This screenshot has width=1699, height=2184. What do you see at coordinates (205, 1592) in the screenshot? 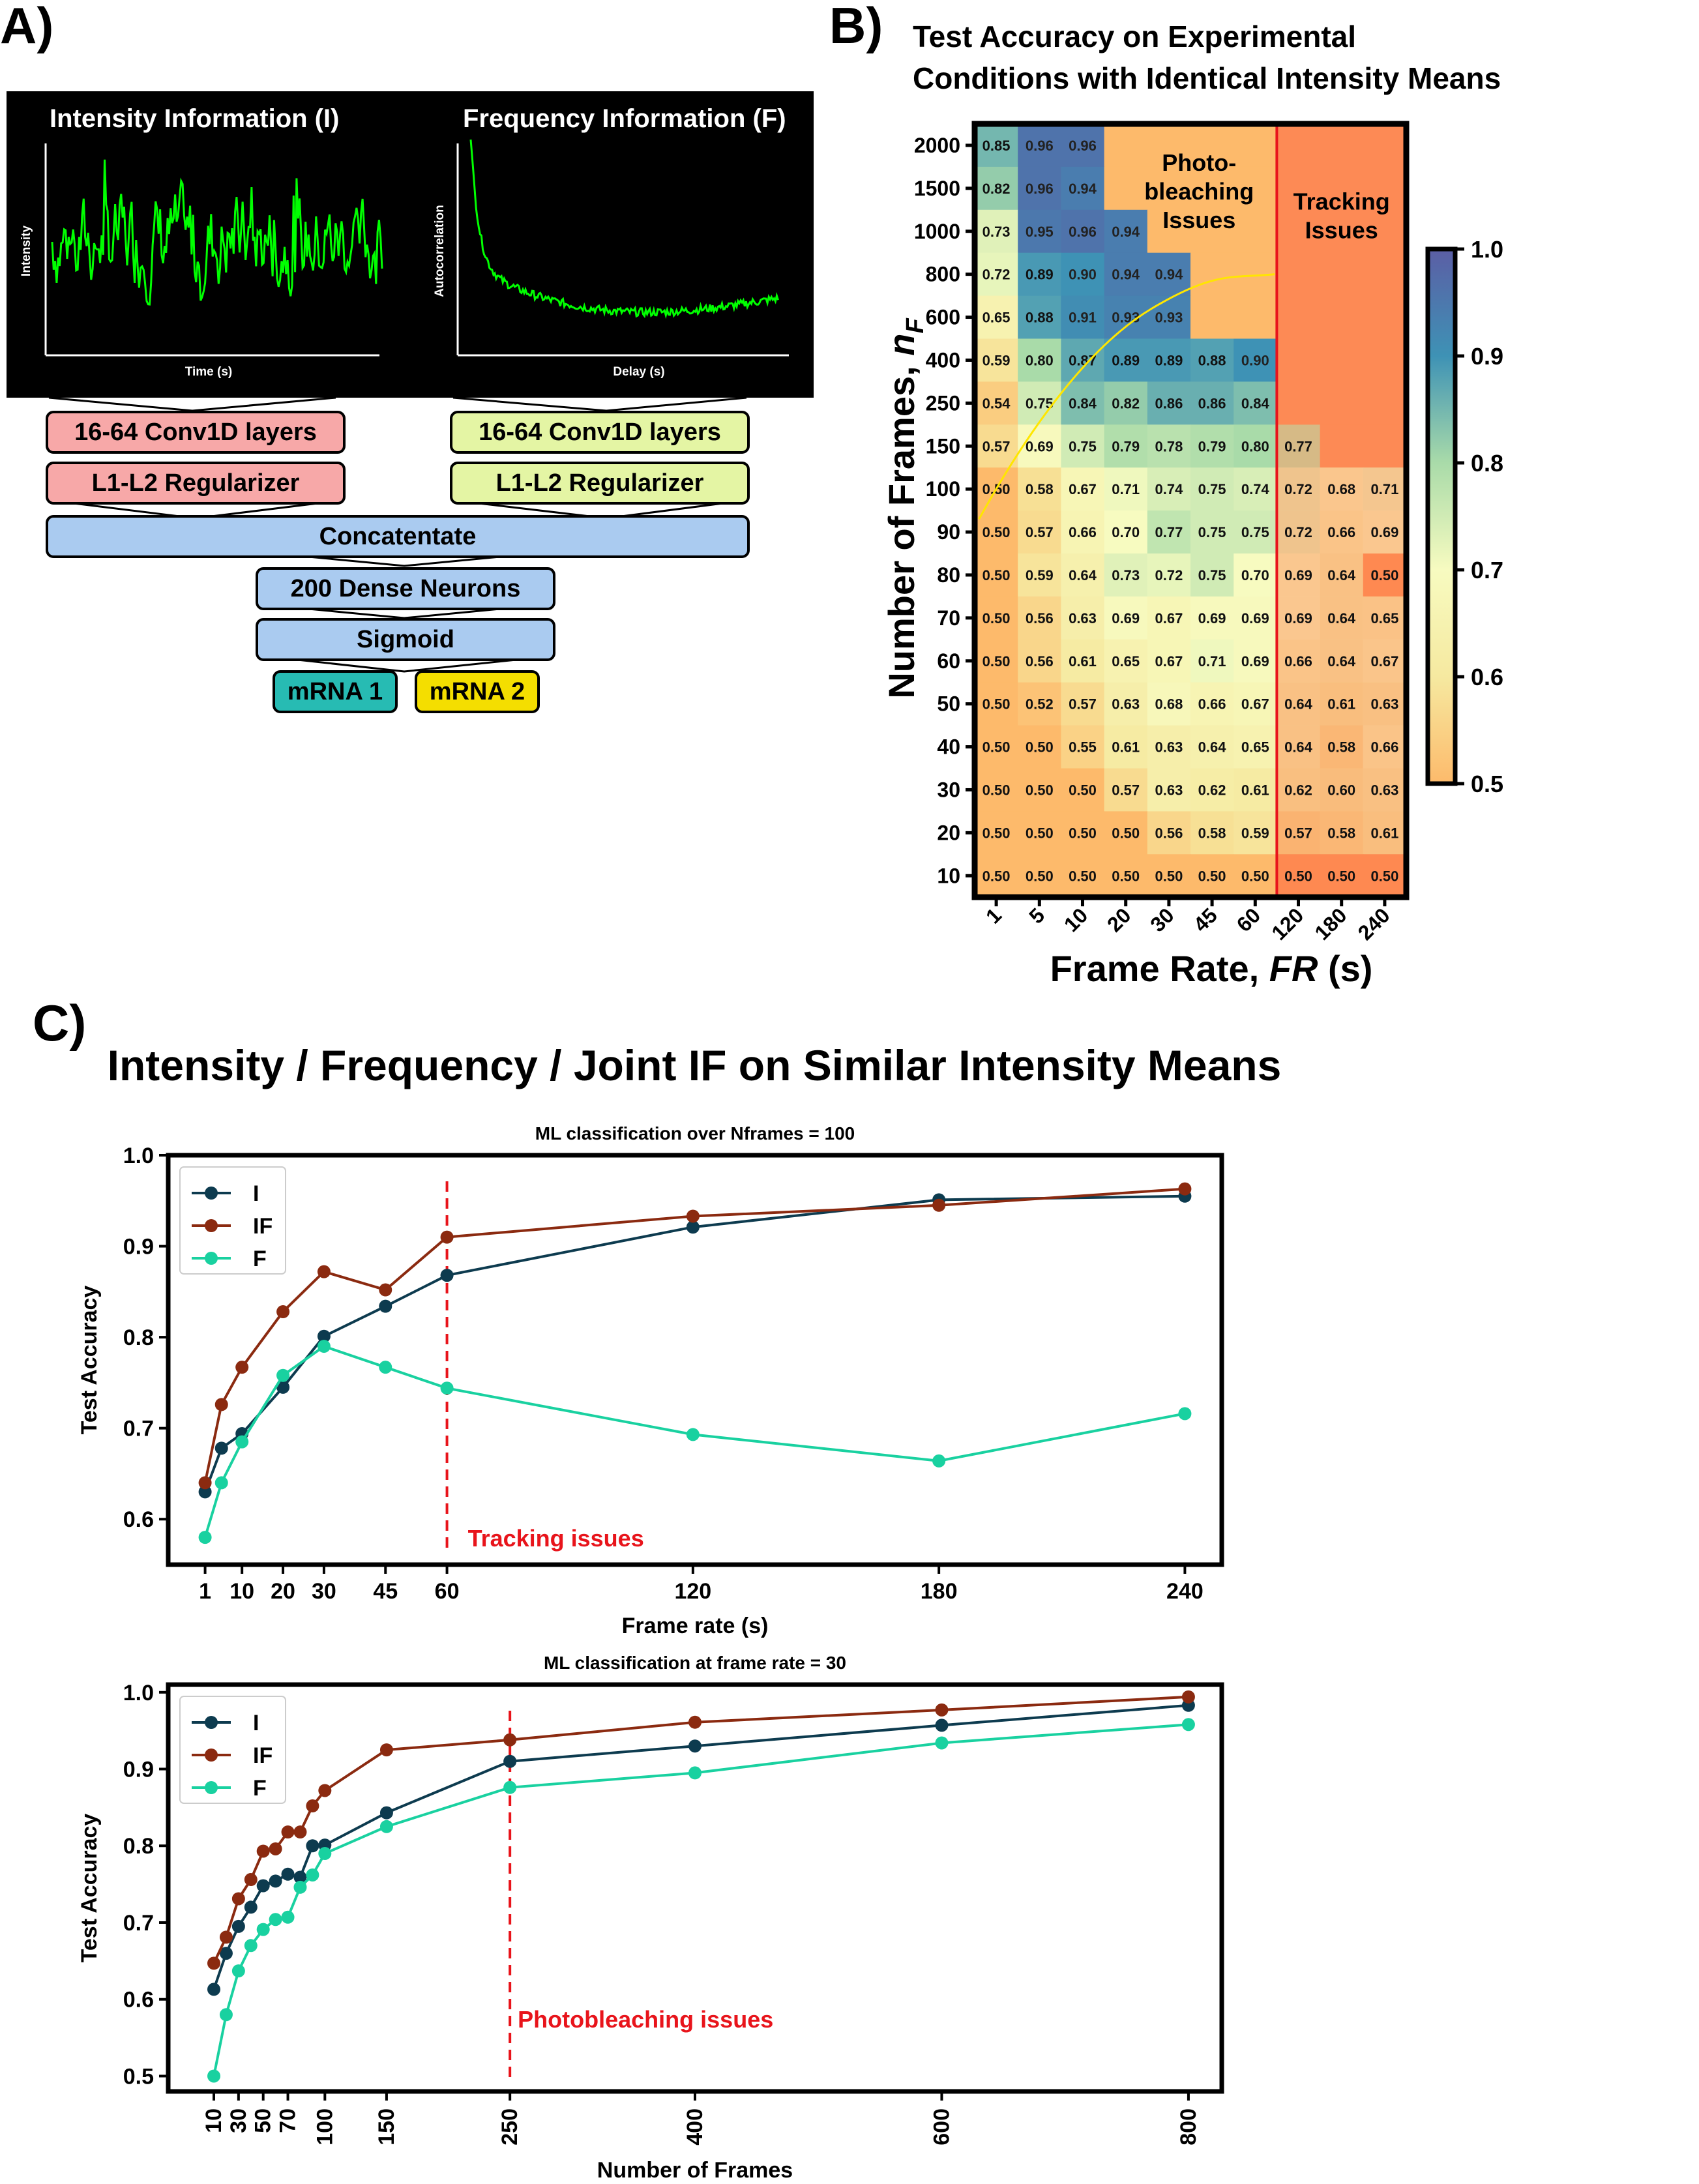
I see `xtick-label: 1` at bounding box center [205, 1592].